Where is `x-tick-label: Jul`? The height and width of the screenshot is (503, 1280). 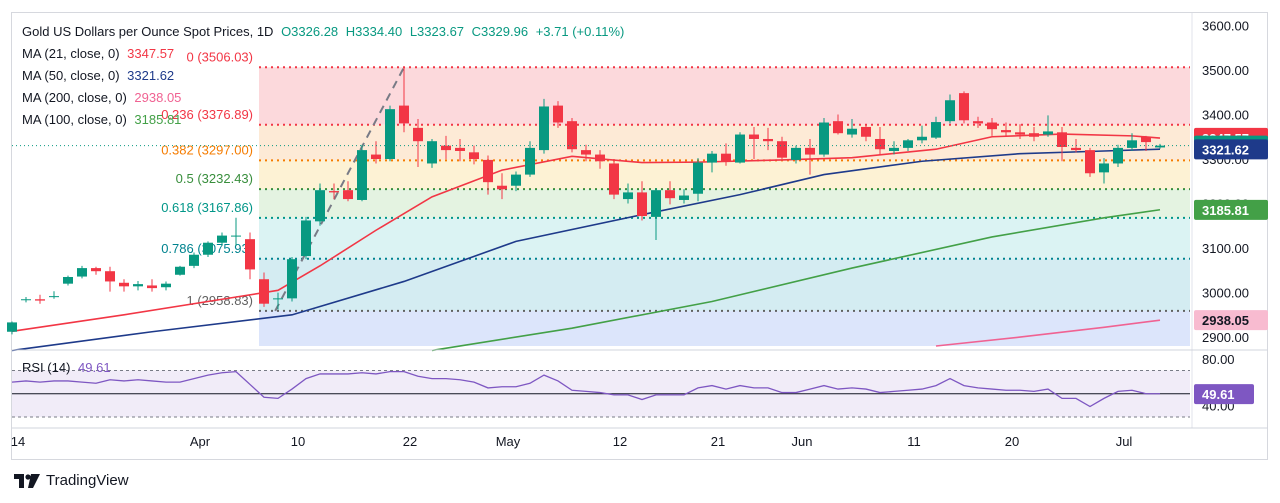 x-tick-label: Jul is located at coordinates (1124, 441).